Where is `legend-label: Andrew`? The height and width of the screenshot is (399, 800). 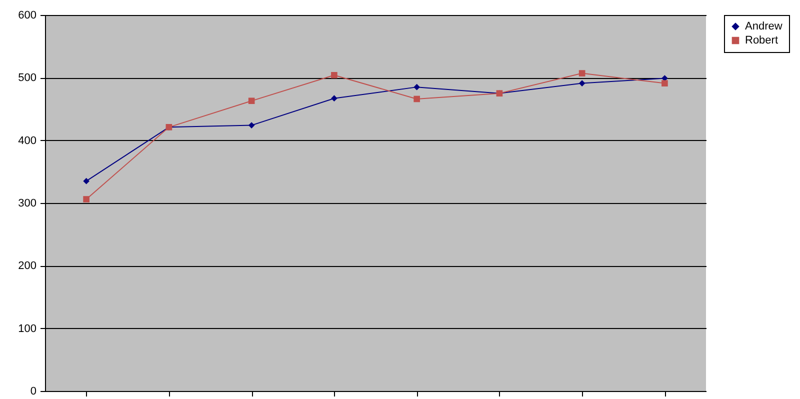
legend-label: Andrew is located at coordinates (763, 26).